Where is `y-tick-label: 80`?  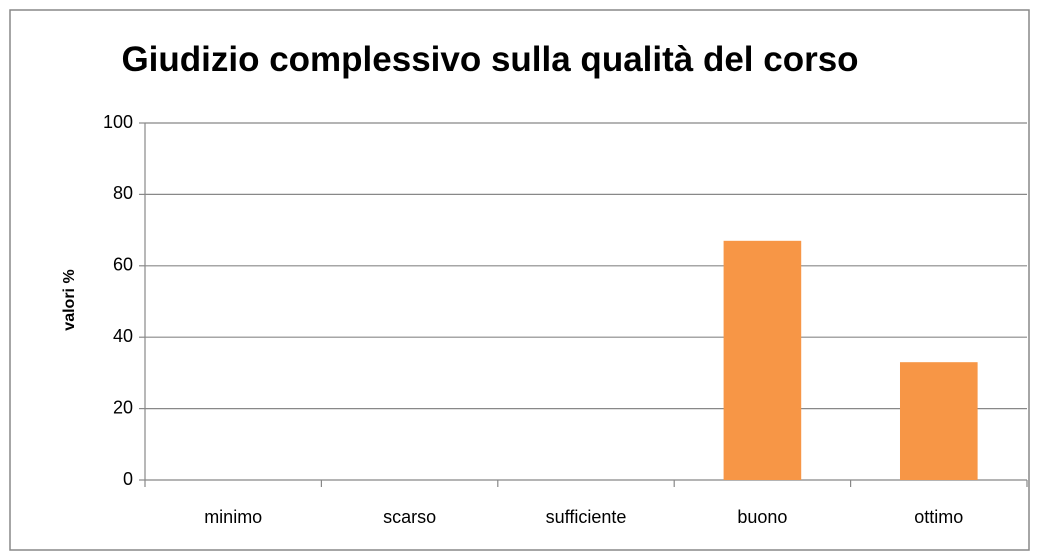
y-tick-label: 80 is located at coordinates (123, 193).